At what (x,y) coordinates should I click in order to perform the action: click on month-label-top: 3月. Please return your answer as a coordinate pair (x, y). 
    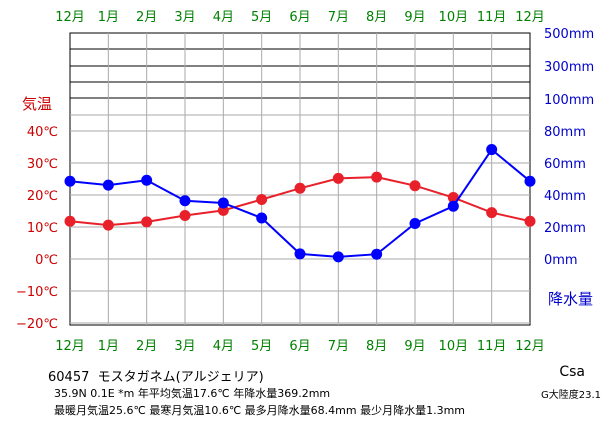
    Looking at the image, I should click on (184, 17).